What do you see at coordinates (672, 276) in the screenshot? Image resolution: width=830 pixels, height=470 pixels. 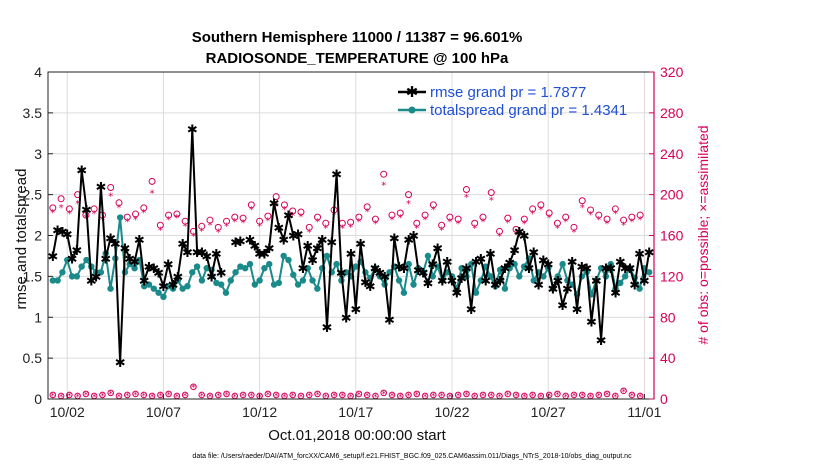 I see `y2-tick-label: 120` at bounding box center [672, 276].